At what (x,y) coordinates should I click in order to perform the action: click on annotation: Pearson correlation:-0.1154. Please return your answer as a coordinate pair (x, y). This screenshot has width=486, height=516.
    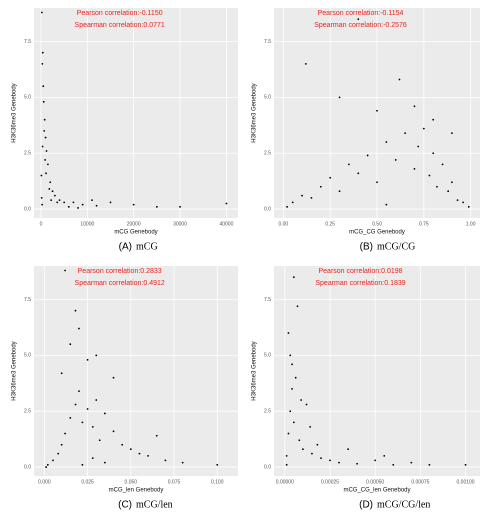
    Looking at the image, I should click on (361, 13).